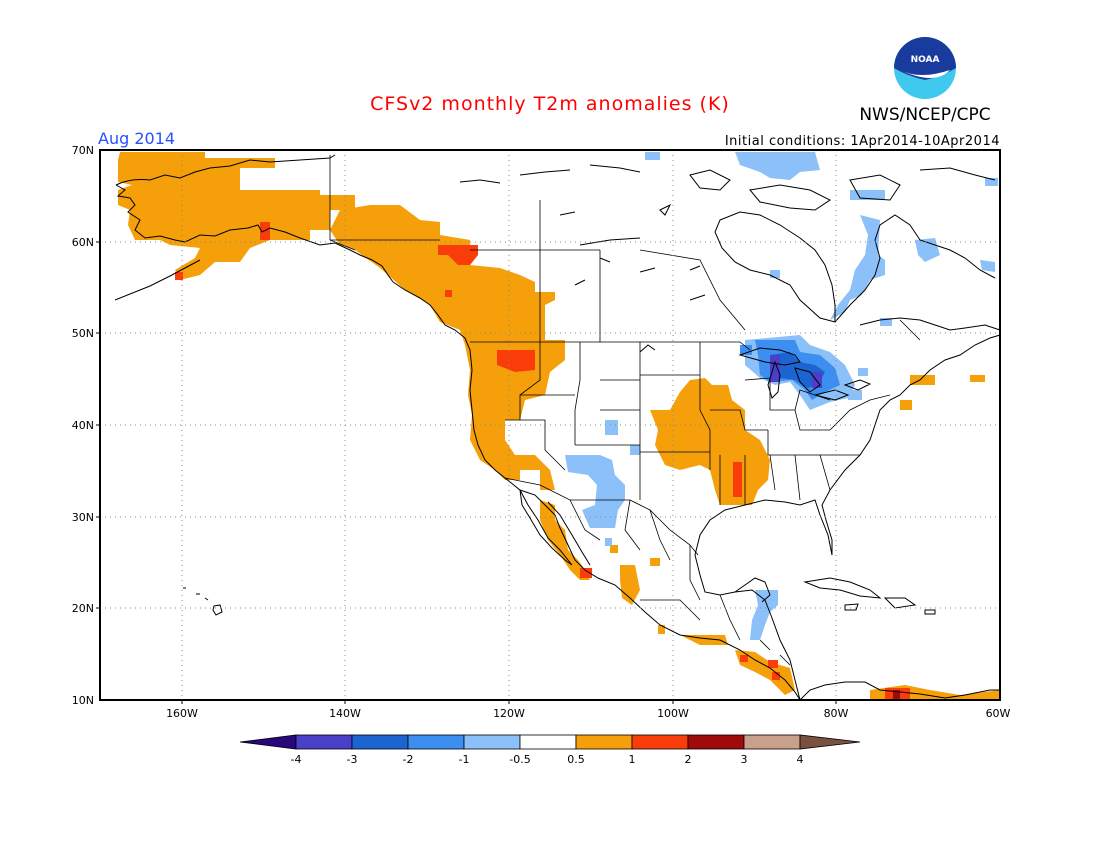  I want to click on chart-title: CFSv2 monthly T2m anomalies (K), so click(550, 104).